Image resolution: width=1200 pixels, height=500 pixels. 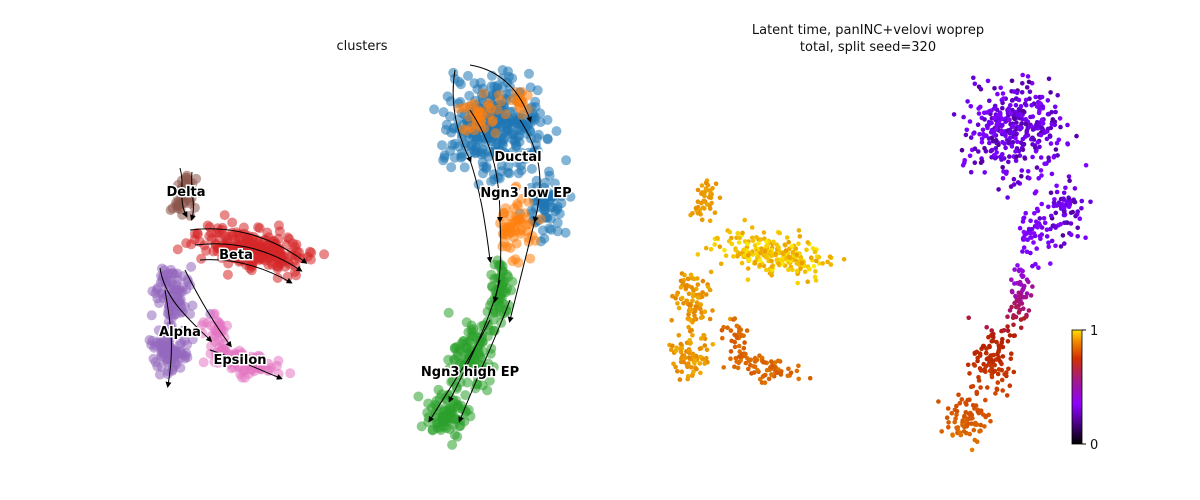 What do you see at coordinates (524, 221) in the screenshot?
I see `velocity-streamline` at bounding box center [524, 221].